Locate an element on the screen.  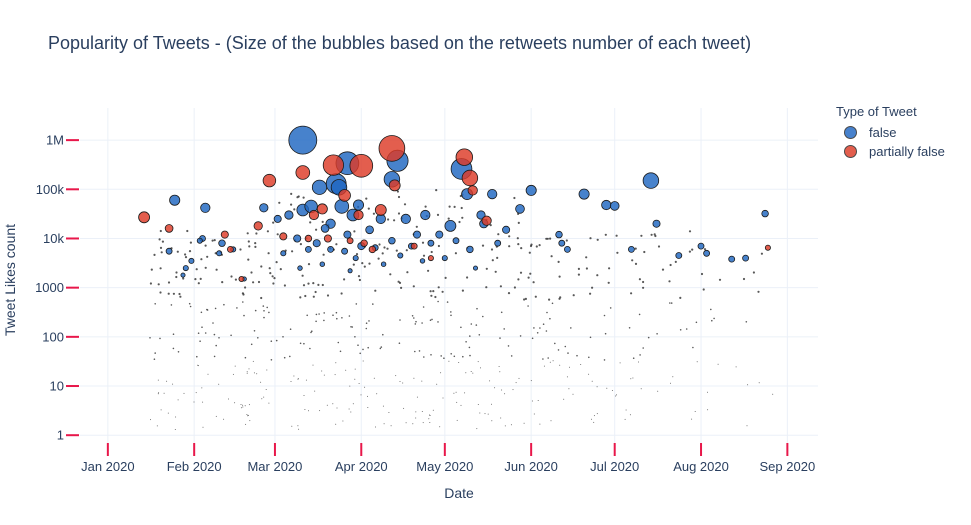
legend-swatch-partially-false is located at coordinates (850, 151).